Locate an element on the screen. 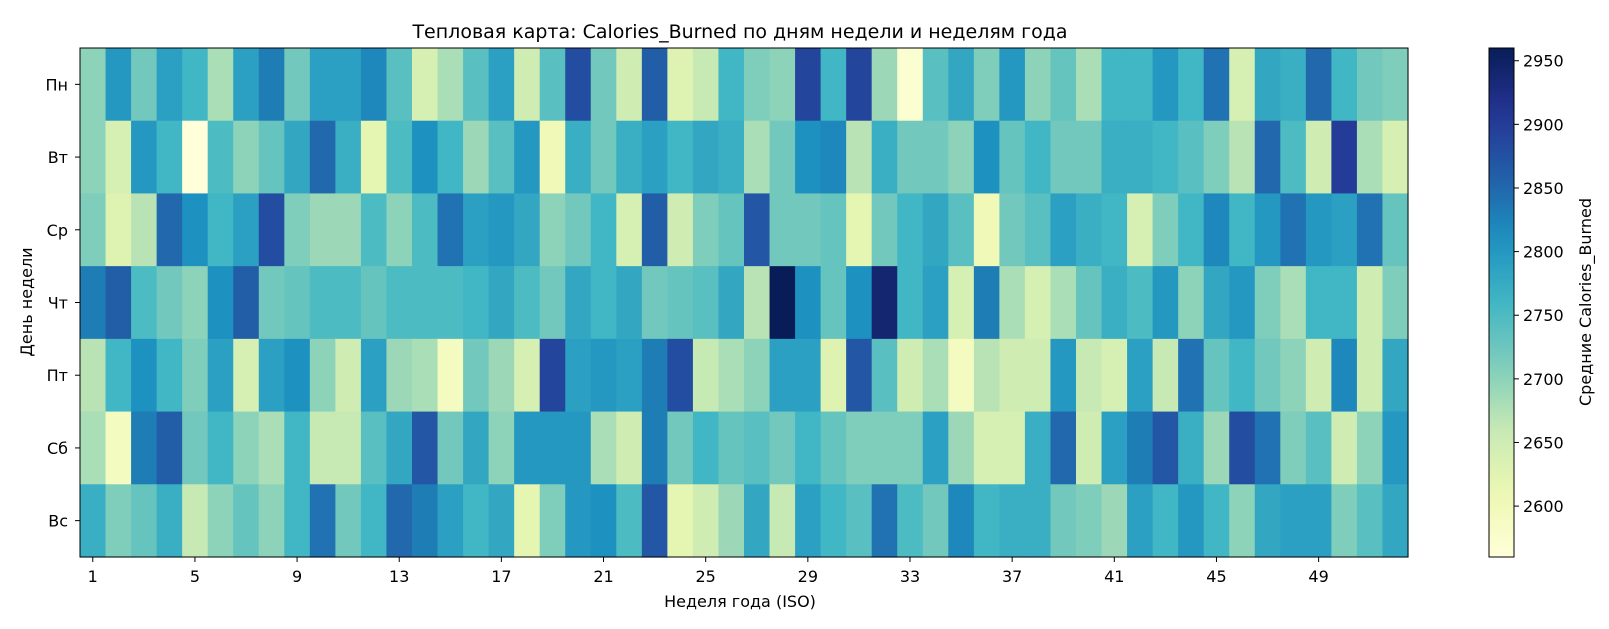 The image size is (1609, 629). colorbar-tick-label: 2650 is located at coordinates (1543, 442).